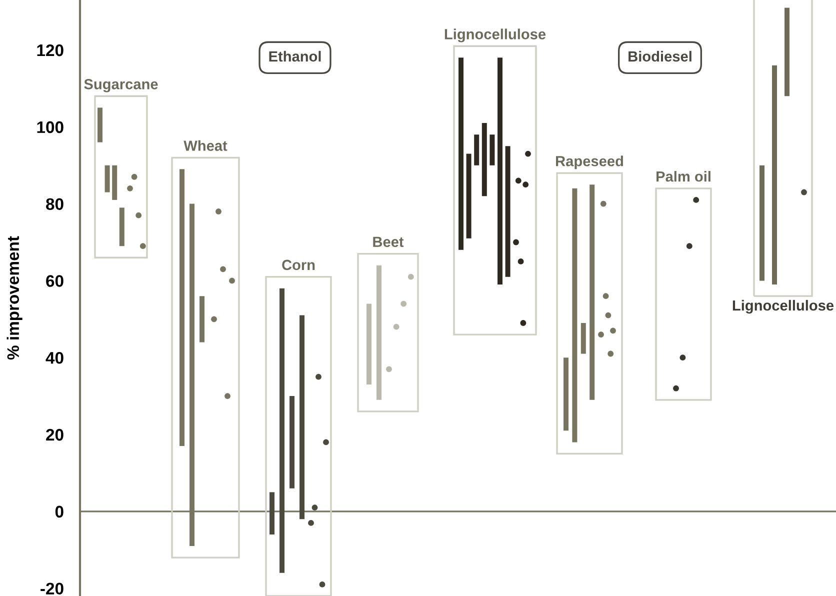 The width and height of the screenshot is (836, 596). I want to click on y-tick-label: -20, so click(52, 588).